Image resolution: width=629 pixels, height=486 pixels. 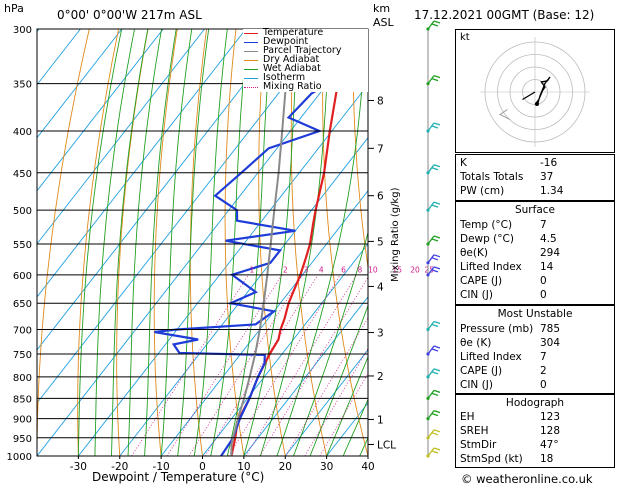 I want to click on table-row: StmSpd (kt) 18, so click(x=535, y=460).